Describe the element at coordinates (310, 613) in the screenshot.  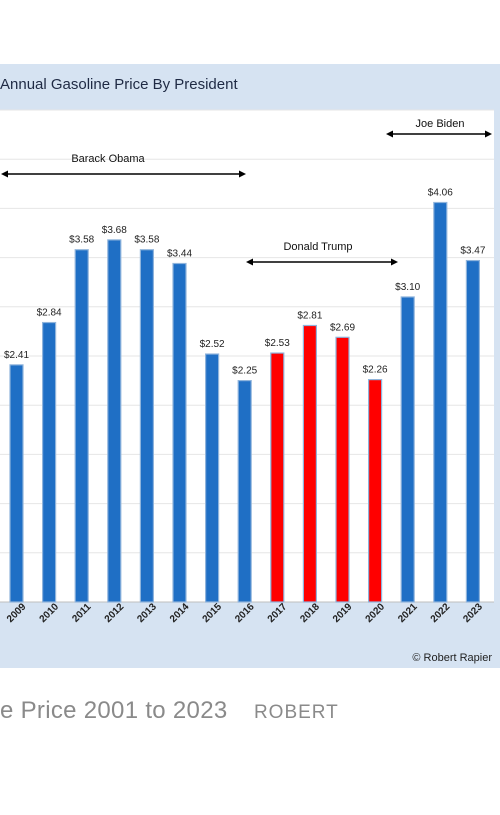
I see `x-tick-2018: 2018` at that location.